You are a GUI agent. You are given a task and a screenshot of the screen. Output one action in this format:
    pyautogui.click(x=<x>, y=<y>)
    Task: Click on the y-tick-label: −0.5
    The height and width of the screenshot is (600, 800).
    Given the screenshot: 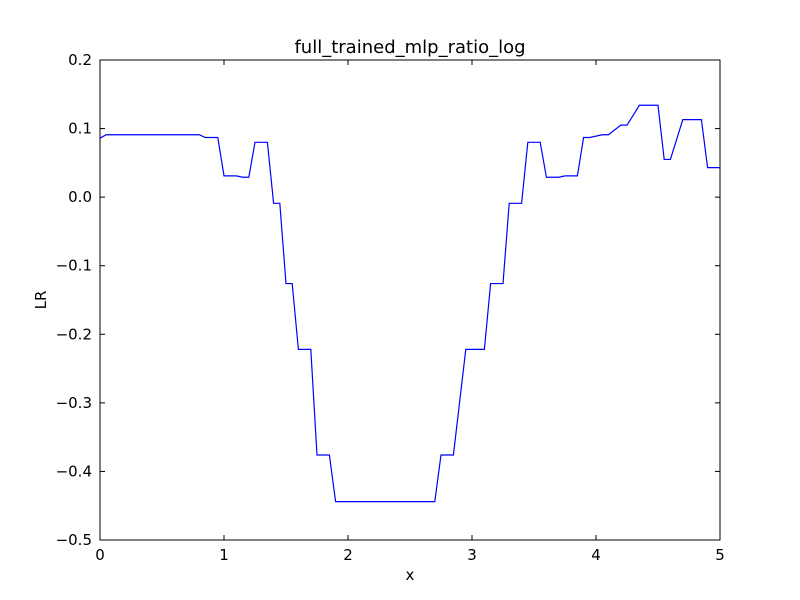 What is the action you would take?
    pyautogui.click(x=74, y=540)
    